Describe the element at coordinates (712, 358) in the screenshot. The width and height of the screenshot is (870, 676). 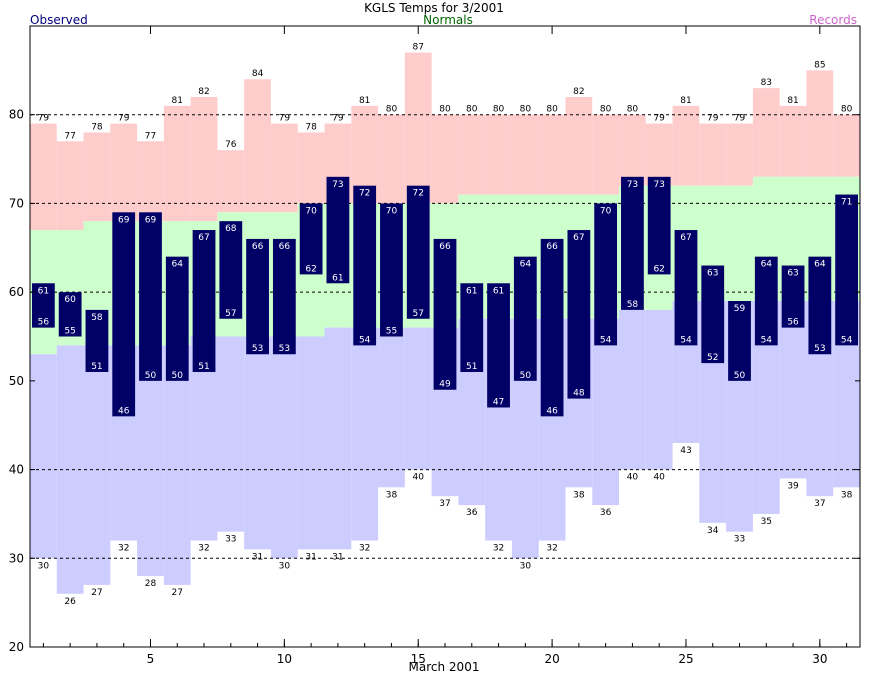
I see `observed-low-label: 52` at that location.